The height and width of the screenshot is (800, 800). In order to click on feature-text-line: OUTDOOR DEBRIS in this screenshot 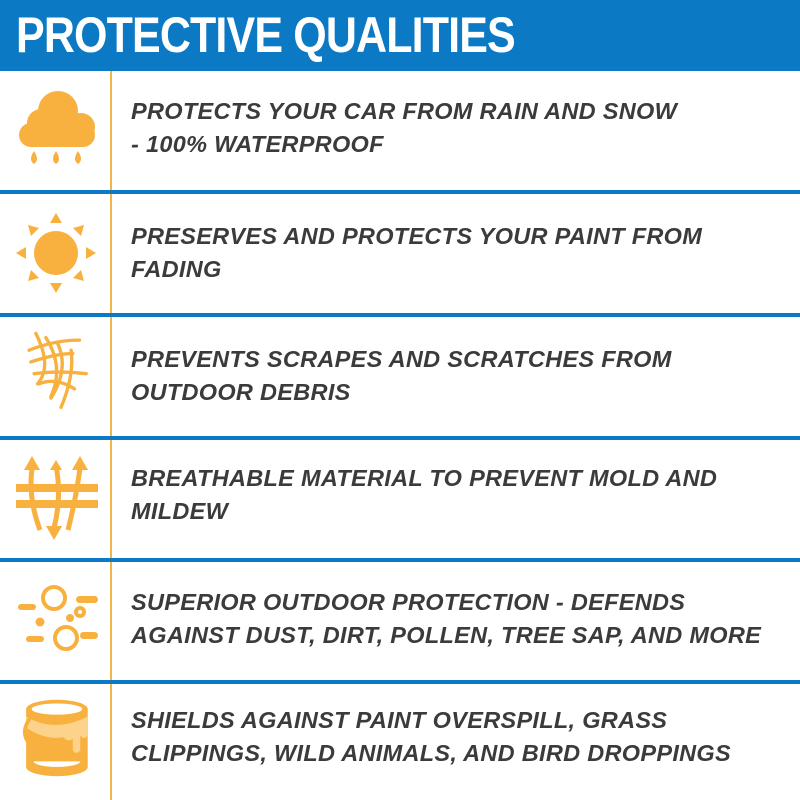, I will do `click(241, 392)`.